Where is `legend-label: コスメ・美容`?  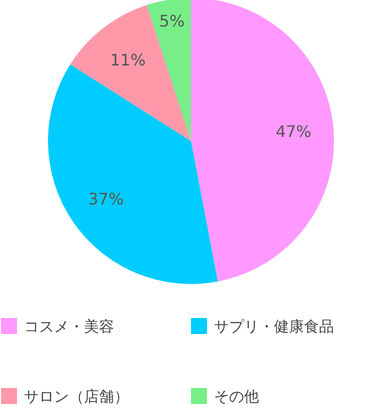 legend-label: コスメ・美容 is located at coordinates (69, 326).